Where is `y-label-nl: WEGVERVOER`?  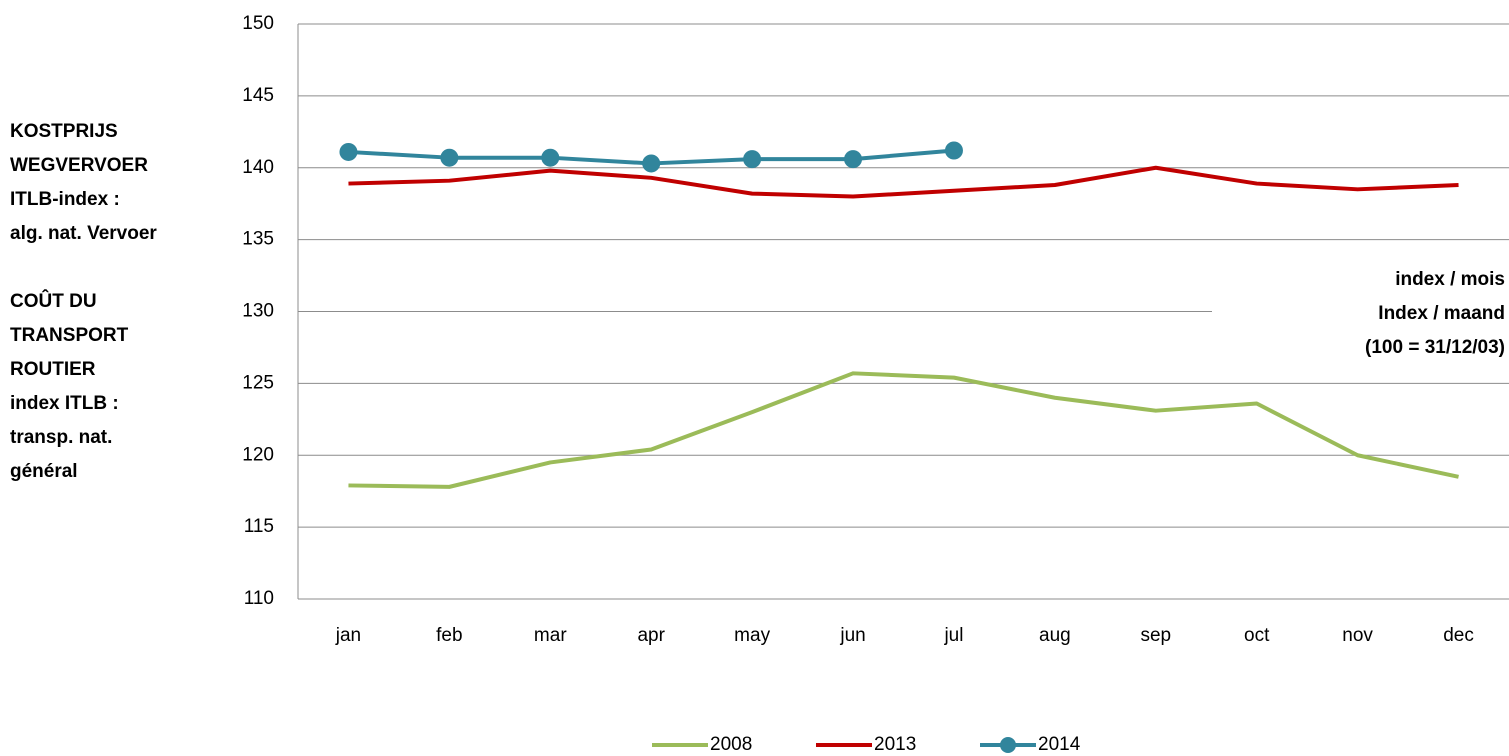
y-label-nl: WEGVERVOER is located at coordinates (79, 165).